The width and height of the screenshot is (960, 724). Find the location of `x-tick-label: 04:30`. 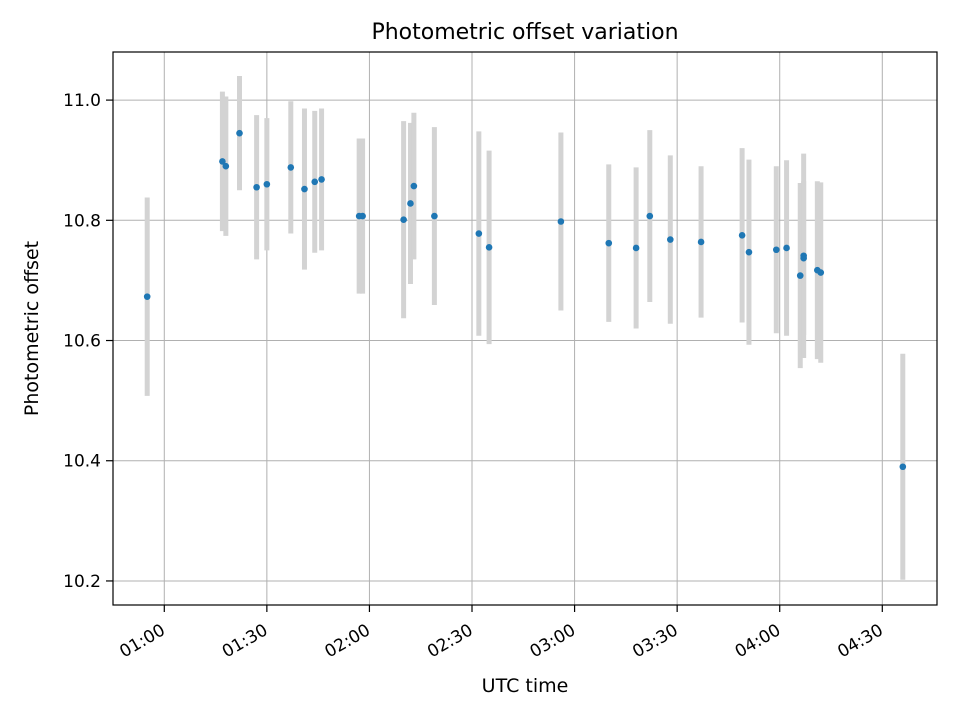

x-tick-label: 04:30 is located at coordinates (860, 641).